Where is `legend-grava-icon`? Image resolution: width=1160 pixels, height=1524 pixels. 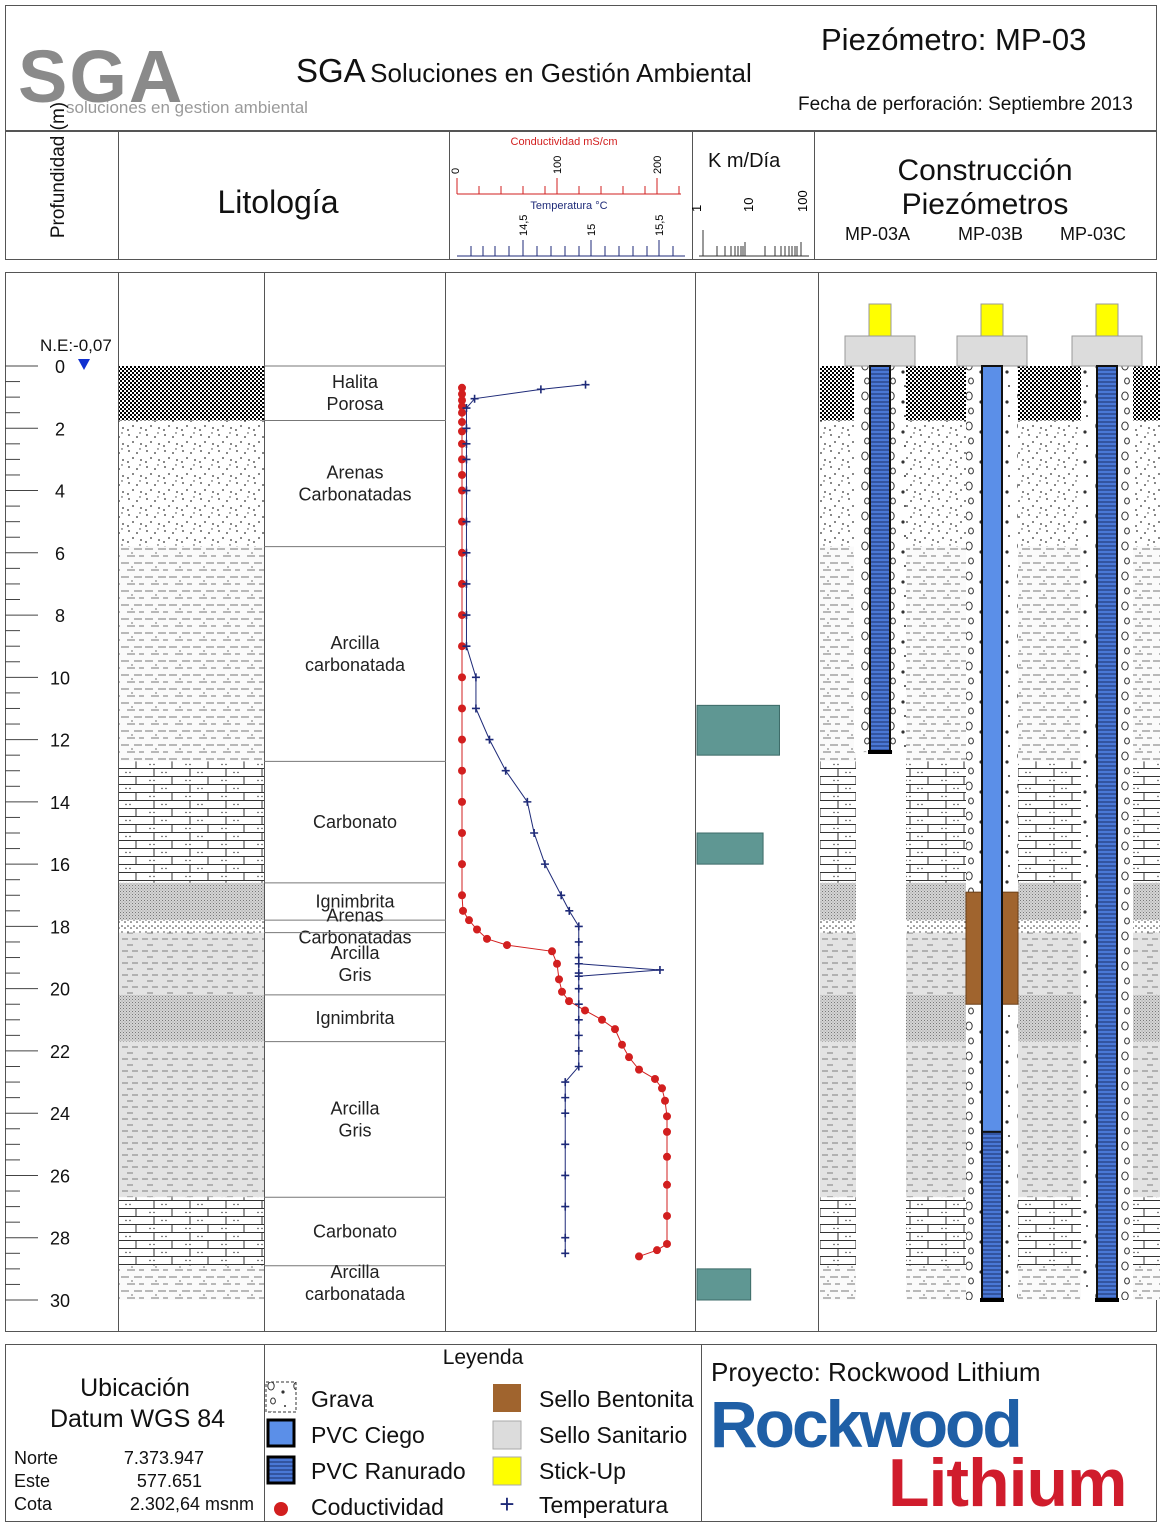 legend-grava-icon is located at coordinates (281, 1397).